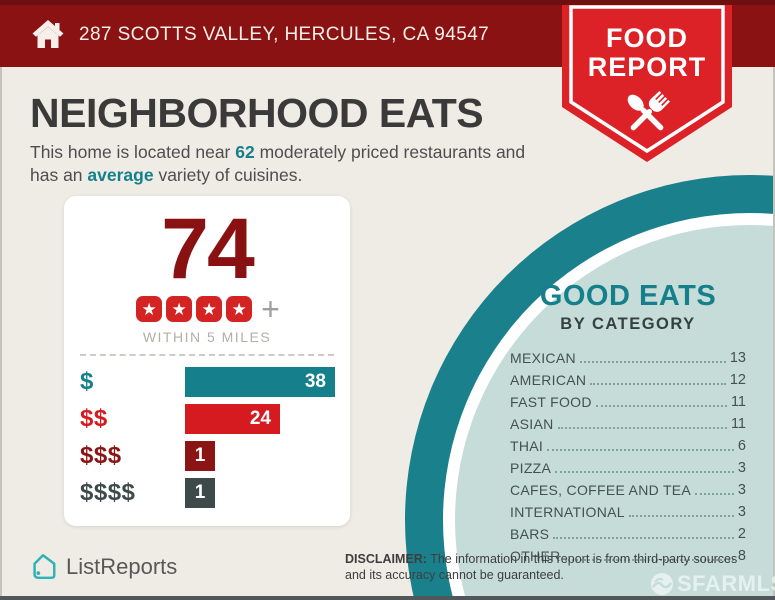  I want to click on category-row: BARS 2, so click(628, 534).